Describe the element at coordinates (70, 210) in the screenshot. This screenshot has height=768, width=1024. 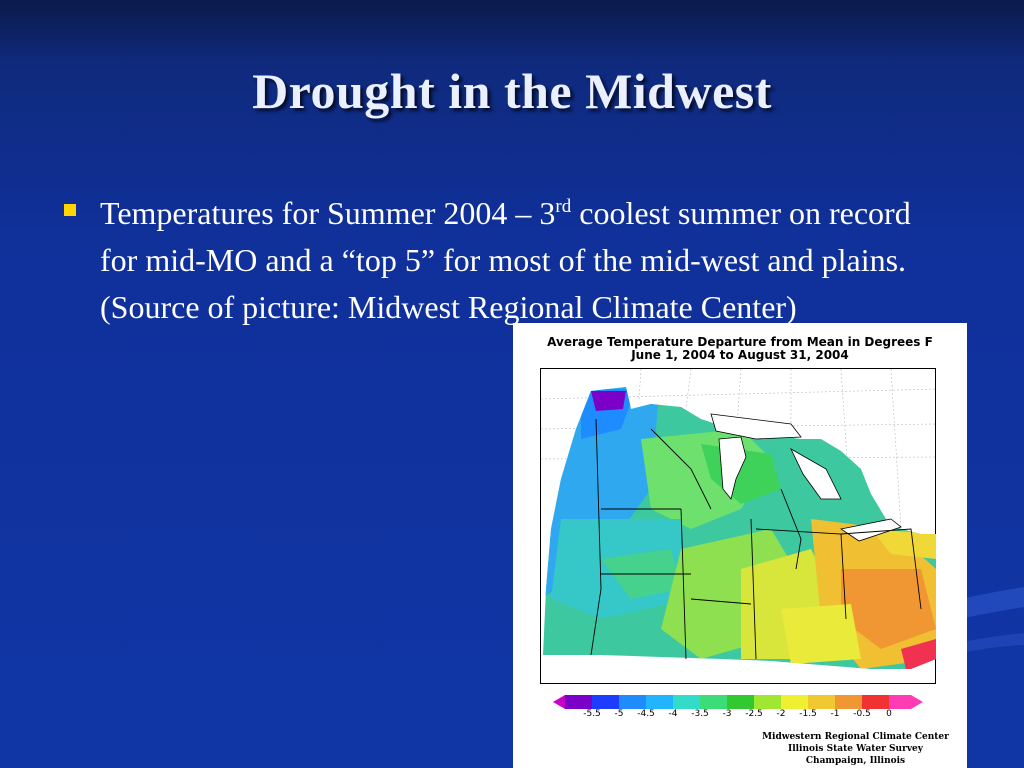
I see `bullet-marker` at that location.